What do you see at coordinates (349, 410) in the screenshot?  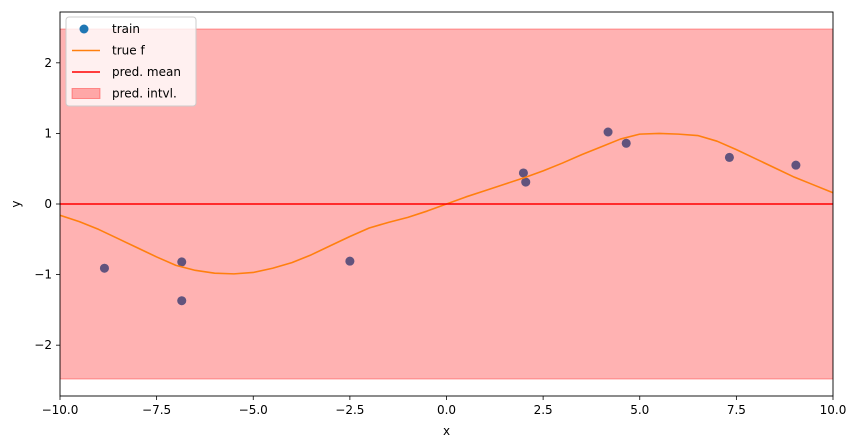 I see `x-tick-label: −2.5` at bounding box center [349, 410].